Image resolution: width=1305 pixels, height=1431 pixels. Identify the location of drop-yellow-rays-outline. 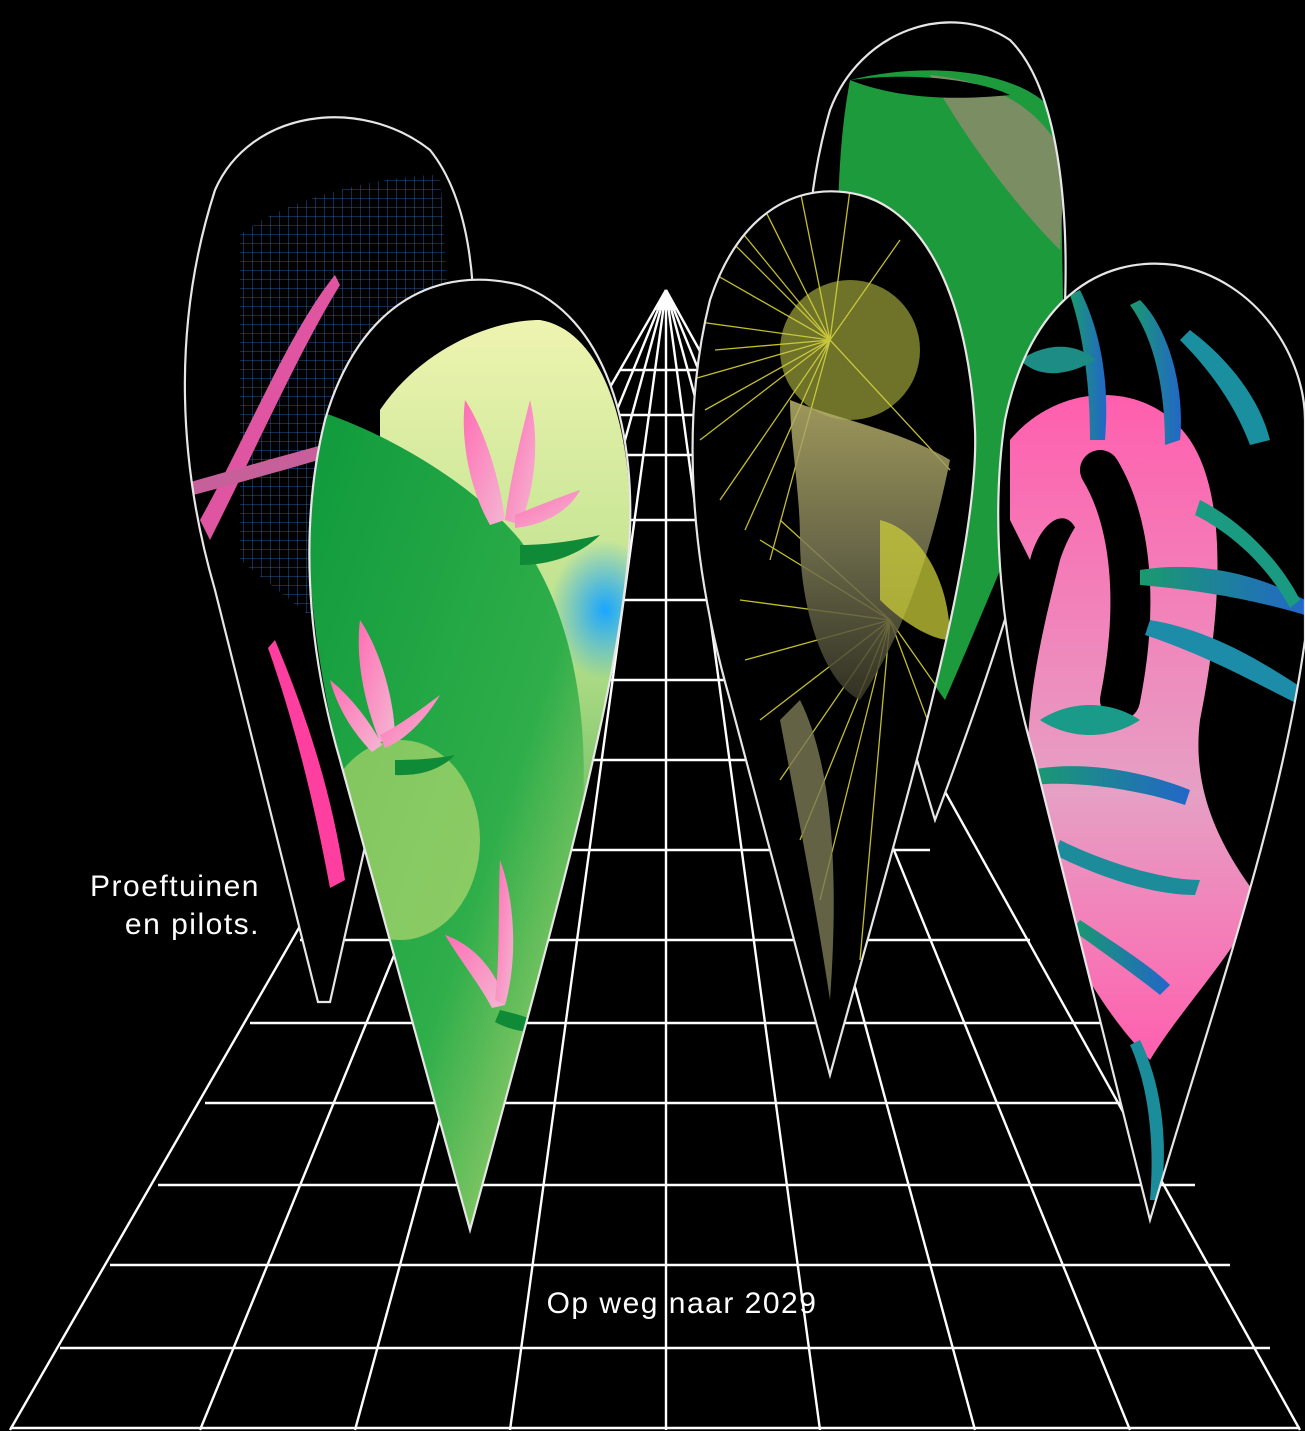
(834, 635).